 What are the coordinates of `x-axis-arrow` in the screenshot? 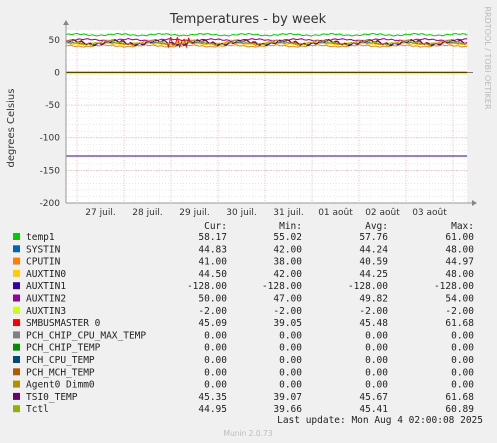 It's located at (474, 203).